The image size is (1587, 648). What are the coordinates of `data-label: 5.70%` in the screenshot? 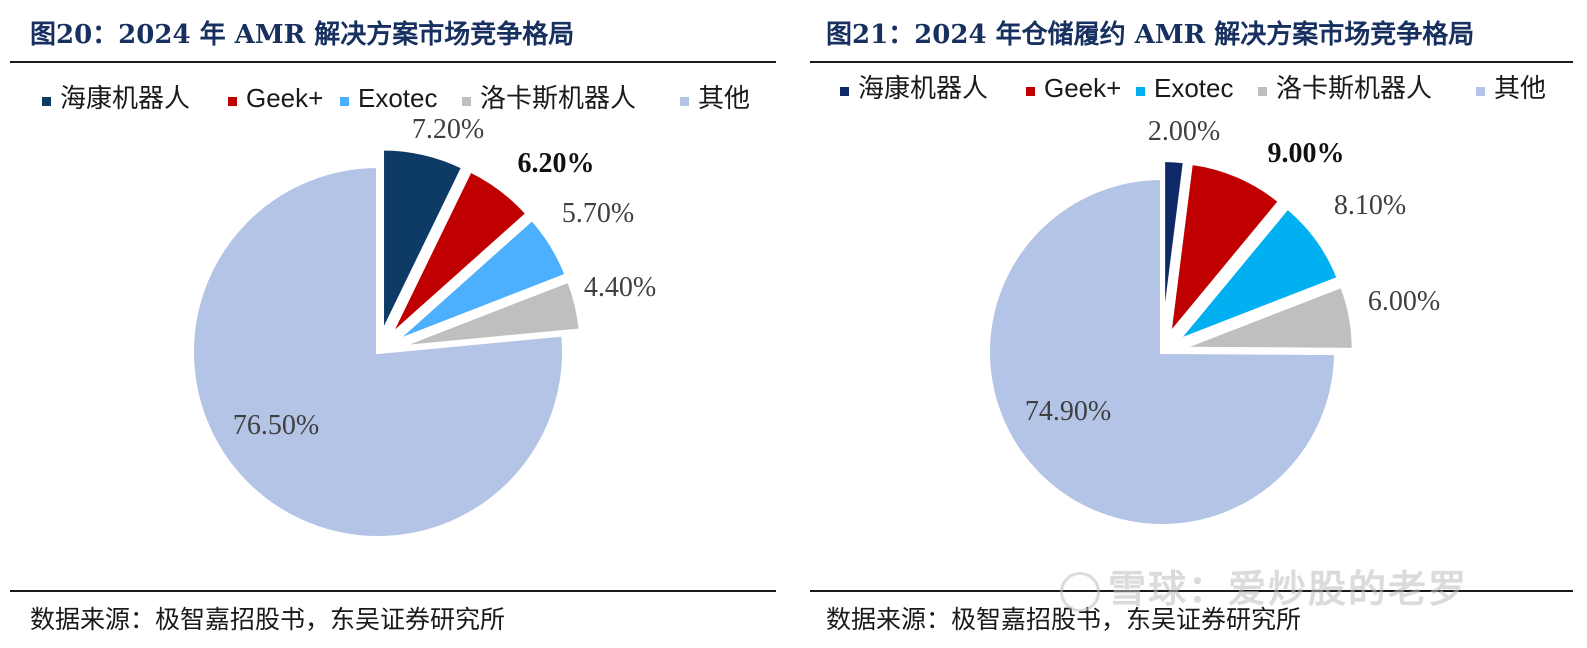 It's located at (598, 213).